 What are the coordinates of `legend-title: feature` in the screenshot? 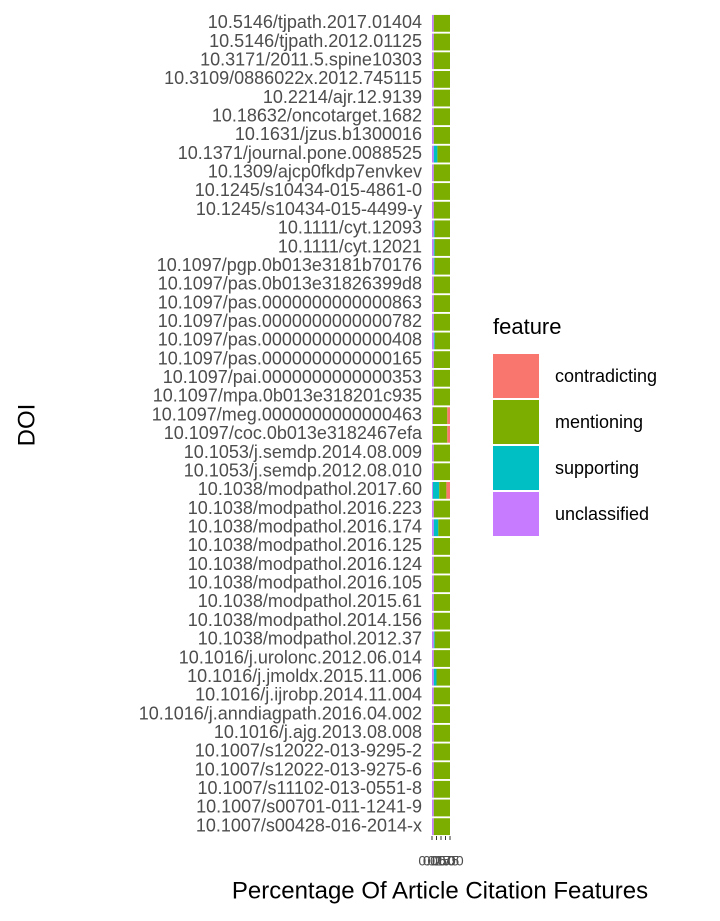 It's located at (527, 326).